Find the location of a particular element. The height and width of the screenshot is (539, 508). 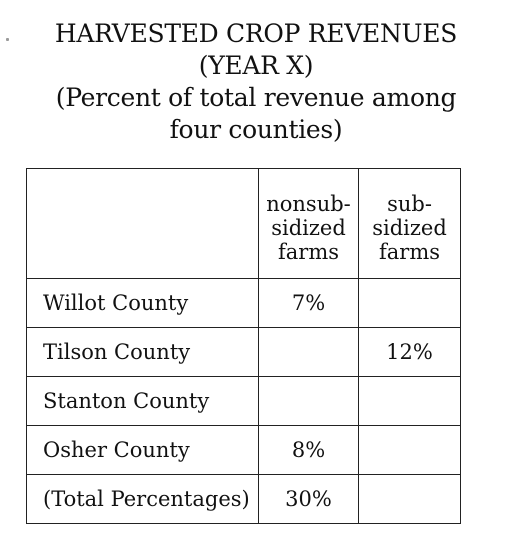

title-line-1: HARVESTED CROP REVENUES is located at coordinates (256, 33).